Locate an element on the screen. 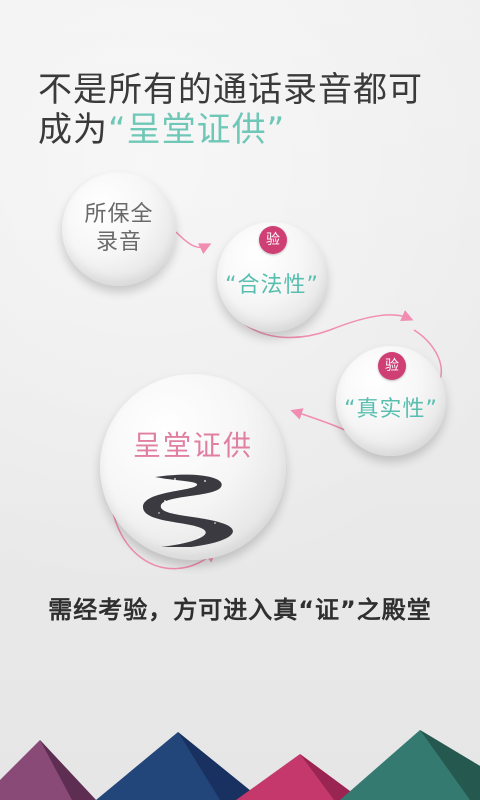 The image size is (480, 800). step-label-legality: “合法性” is located at coordinates (272, 285).